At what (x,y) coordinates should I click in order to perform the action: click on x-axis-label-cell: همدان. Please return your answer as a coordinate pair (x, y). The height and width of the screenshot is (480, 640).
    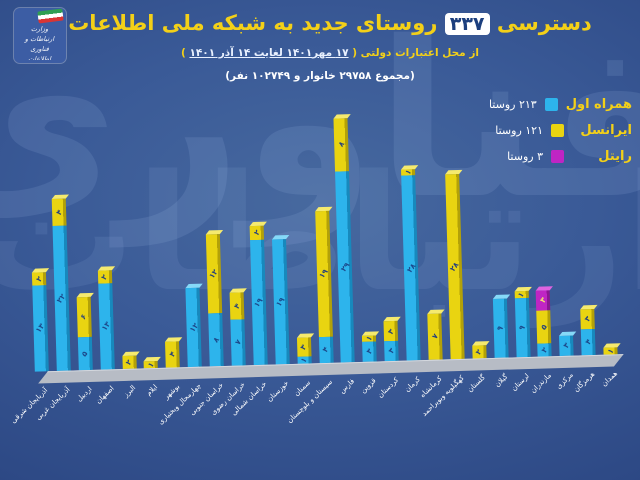
    Looking at the image, I should click on (612, 398).